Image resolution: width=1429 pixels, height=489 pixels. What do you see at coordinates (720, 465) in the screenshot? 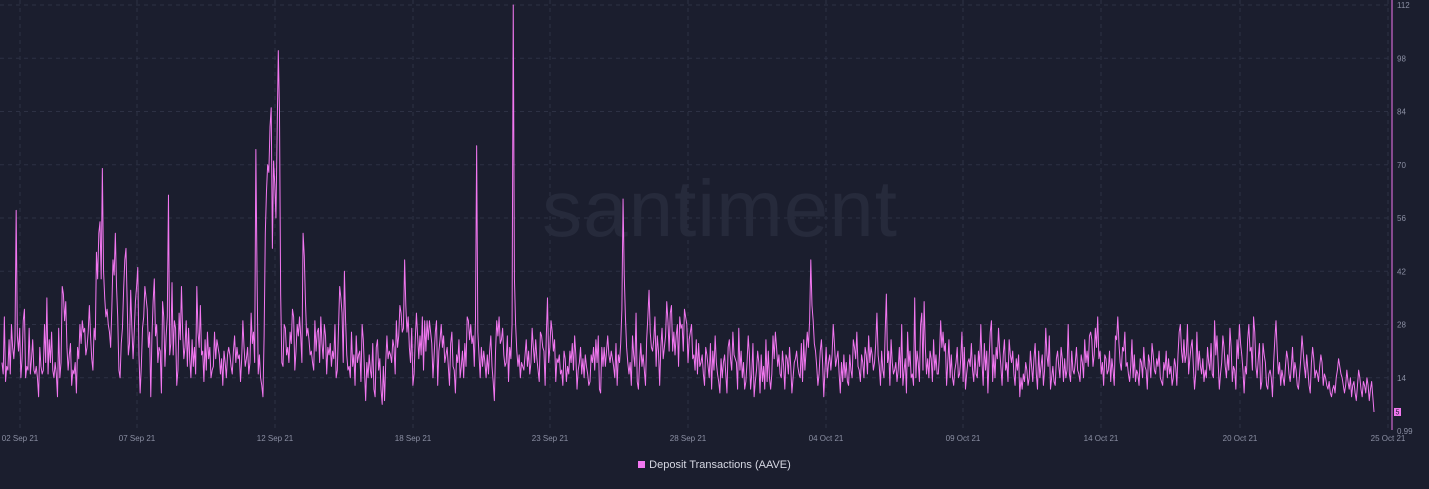
I see `legend-label: Deposit Transactions (AAVE)` at bounding box center [720, 465].